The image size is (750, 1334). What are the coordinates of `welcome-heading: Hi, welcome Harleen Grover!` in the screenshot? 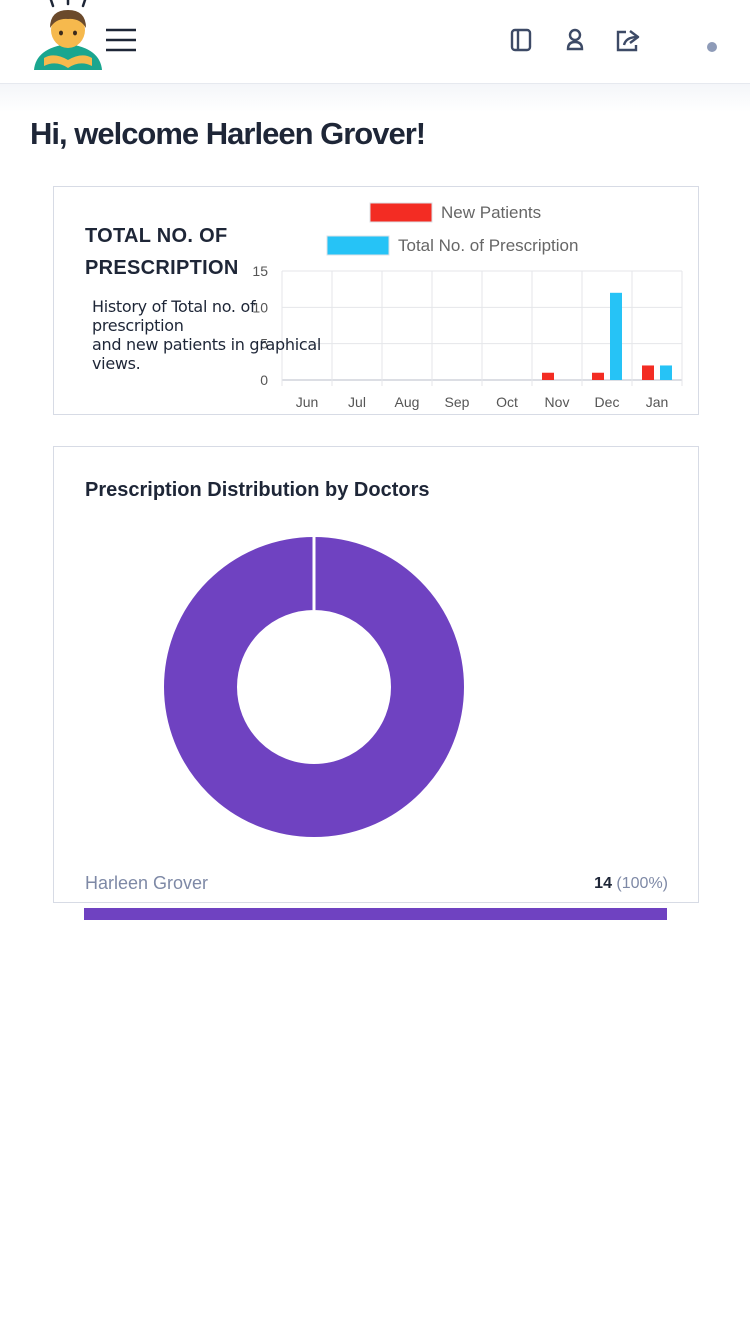 It's located at (228, 133).